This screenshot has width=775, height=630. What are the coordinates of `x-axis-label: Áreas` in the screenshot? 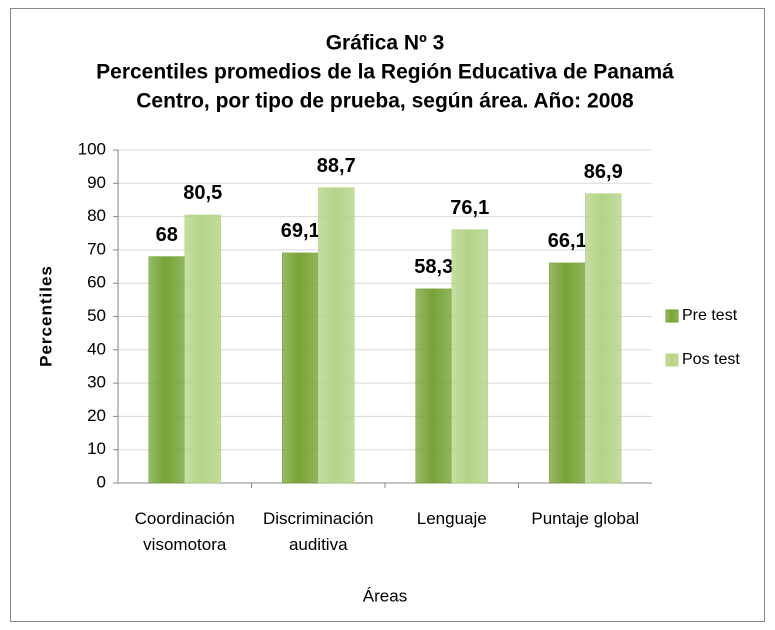 It's located at (385, 595).